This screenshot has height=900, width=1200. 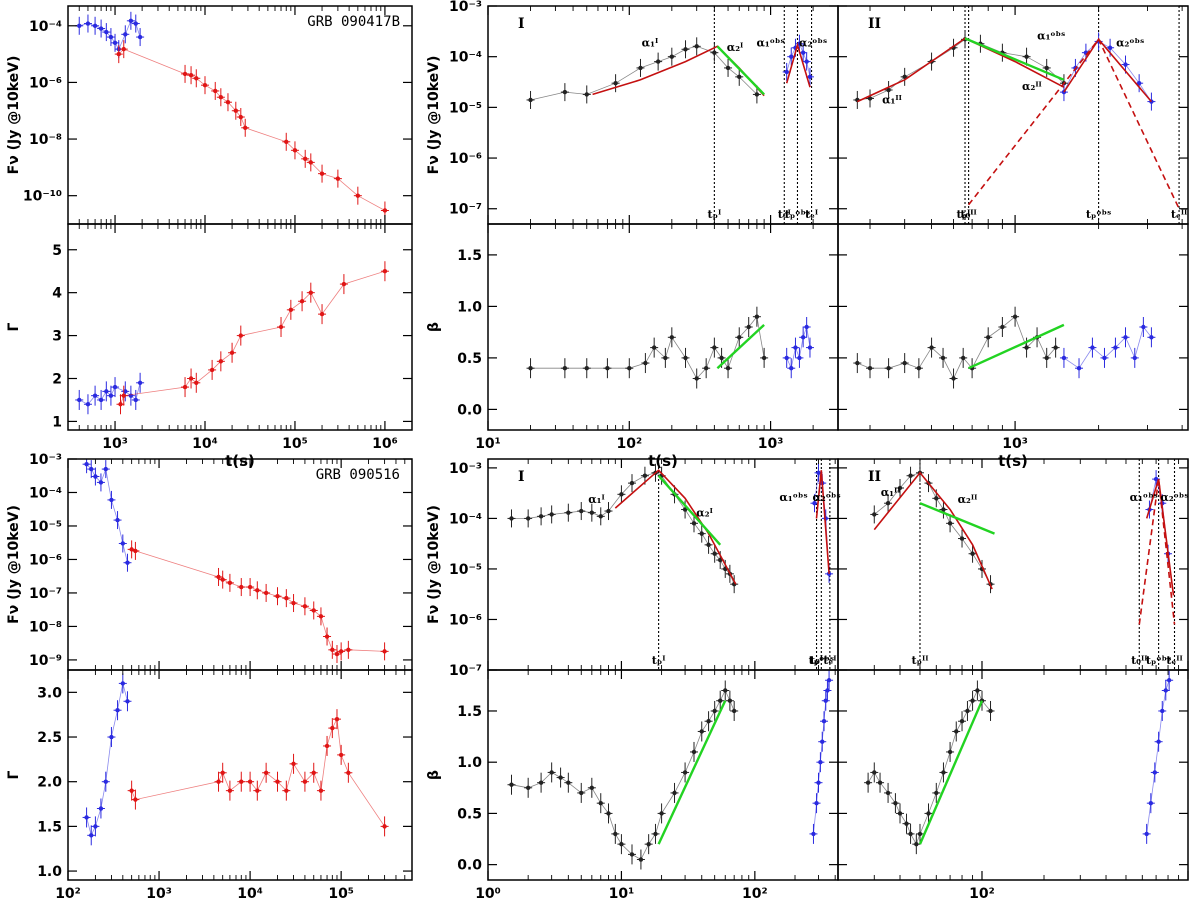 What do you see at coordinates (1130, 42) in the screenshot?
I see `slope-annotation: α₂ᵒᵇˢ` at bounding box center [1130, 42].